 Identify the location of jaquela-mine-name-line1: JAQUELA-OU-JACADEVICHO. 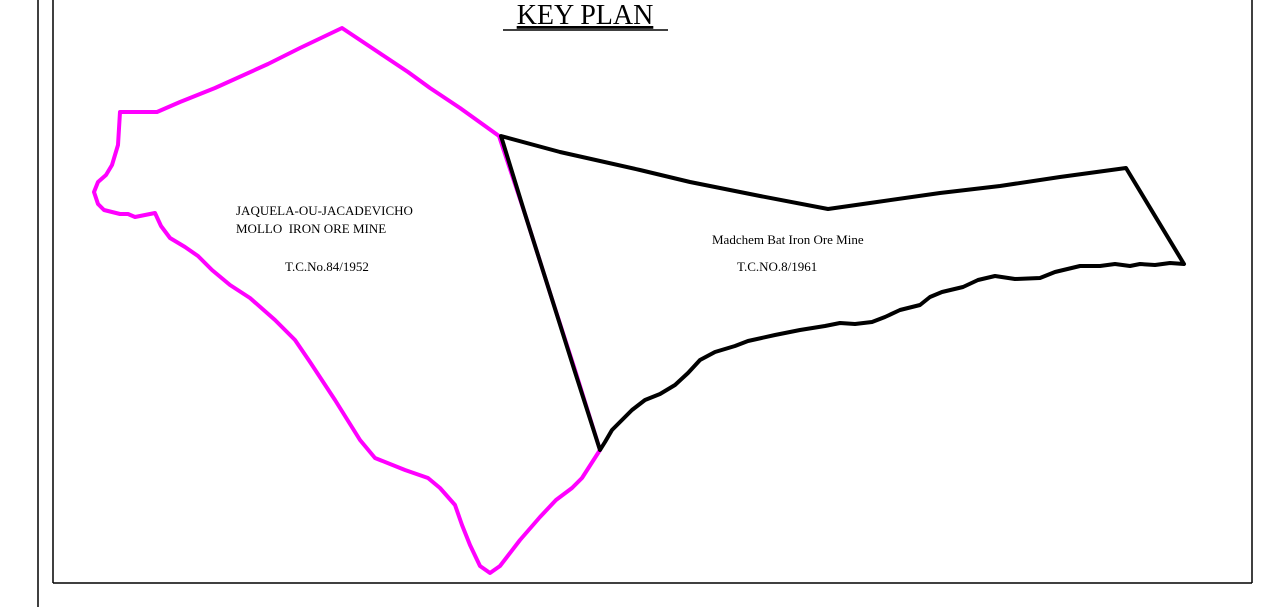
(324, 210).